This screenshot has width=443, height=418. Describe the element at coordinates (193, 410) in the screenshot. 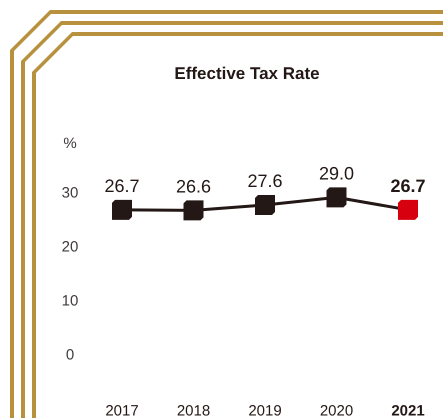

I see `x-tick-label: 2018` at that location.